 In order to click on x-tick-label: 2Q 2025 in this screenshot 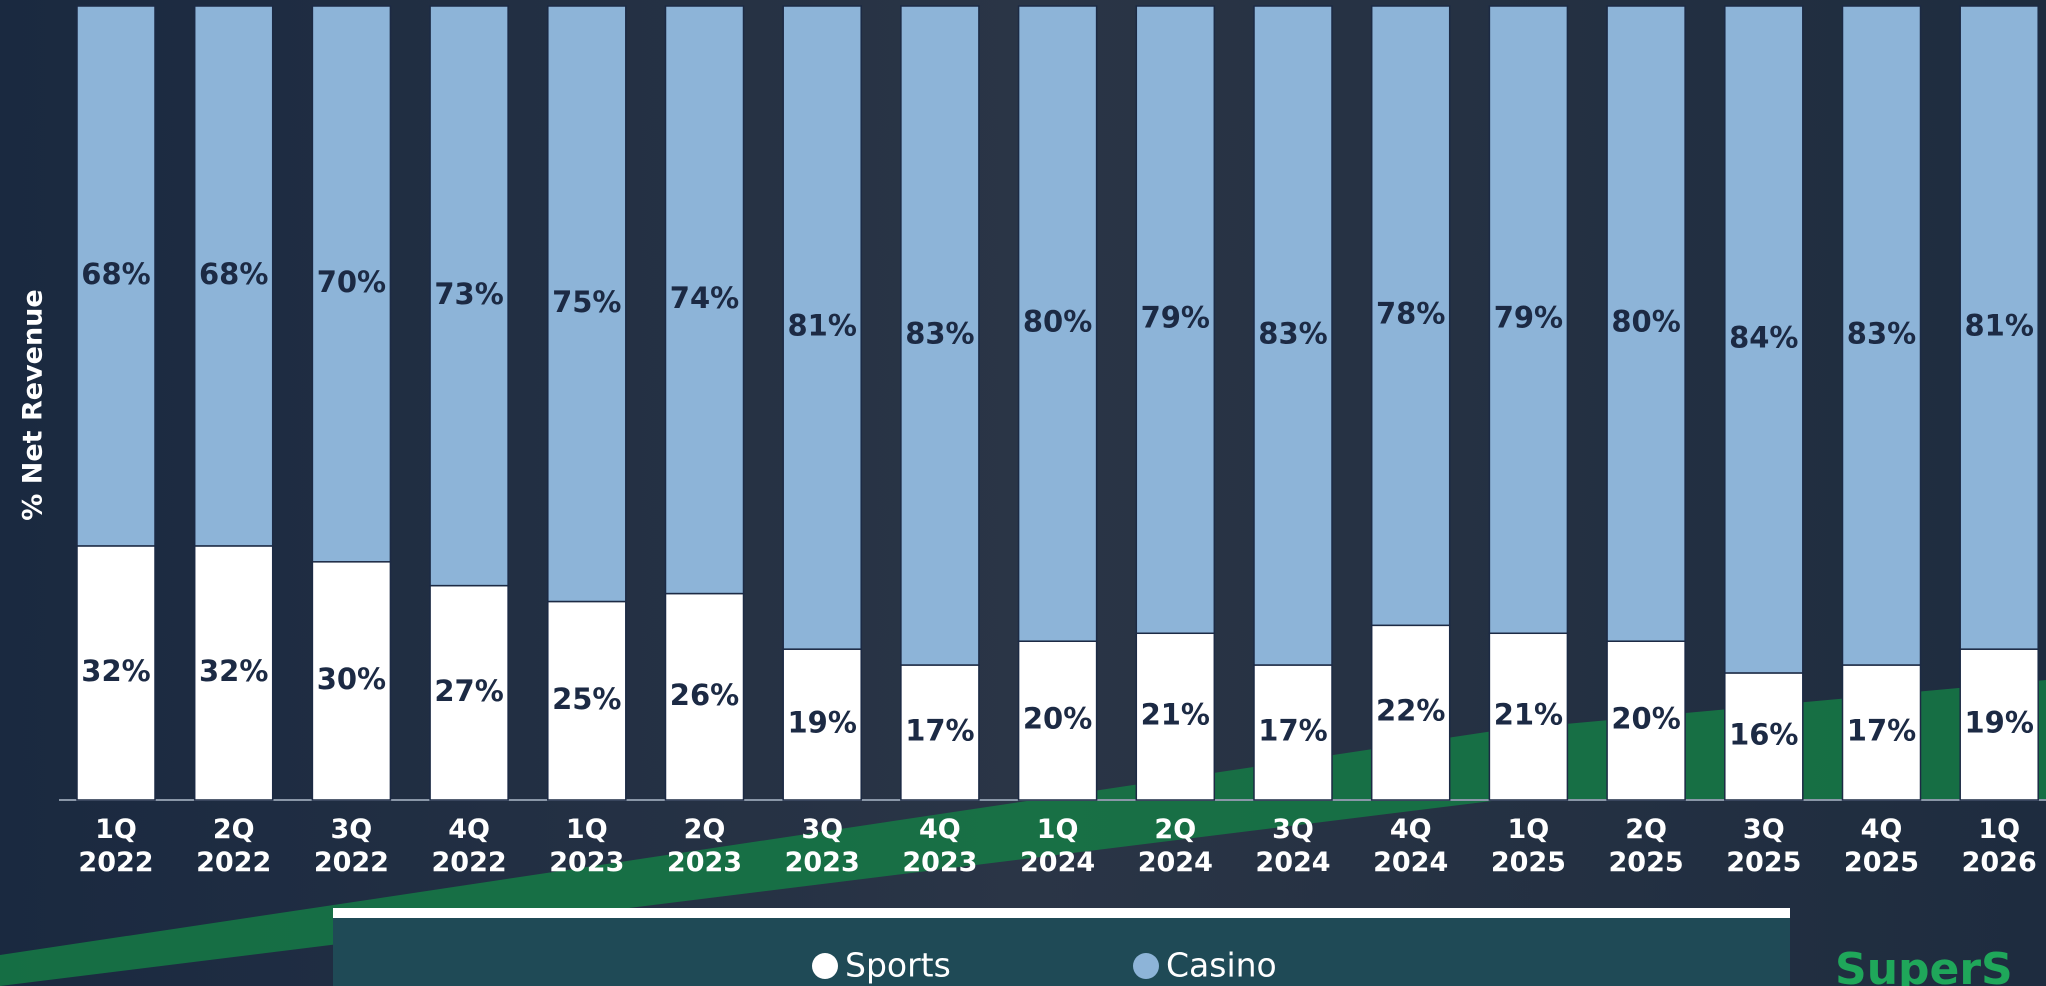, I will do `click(1646, 846)`.